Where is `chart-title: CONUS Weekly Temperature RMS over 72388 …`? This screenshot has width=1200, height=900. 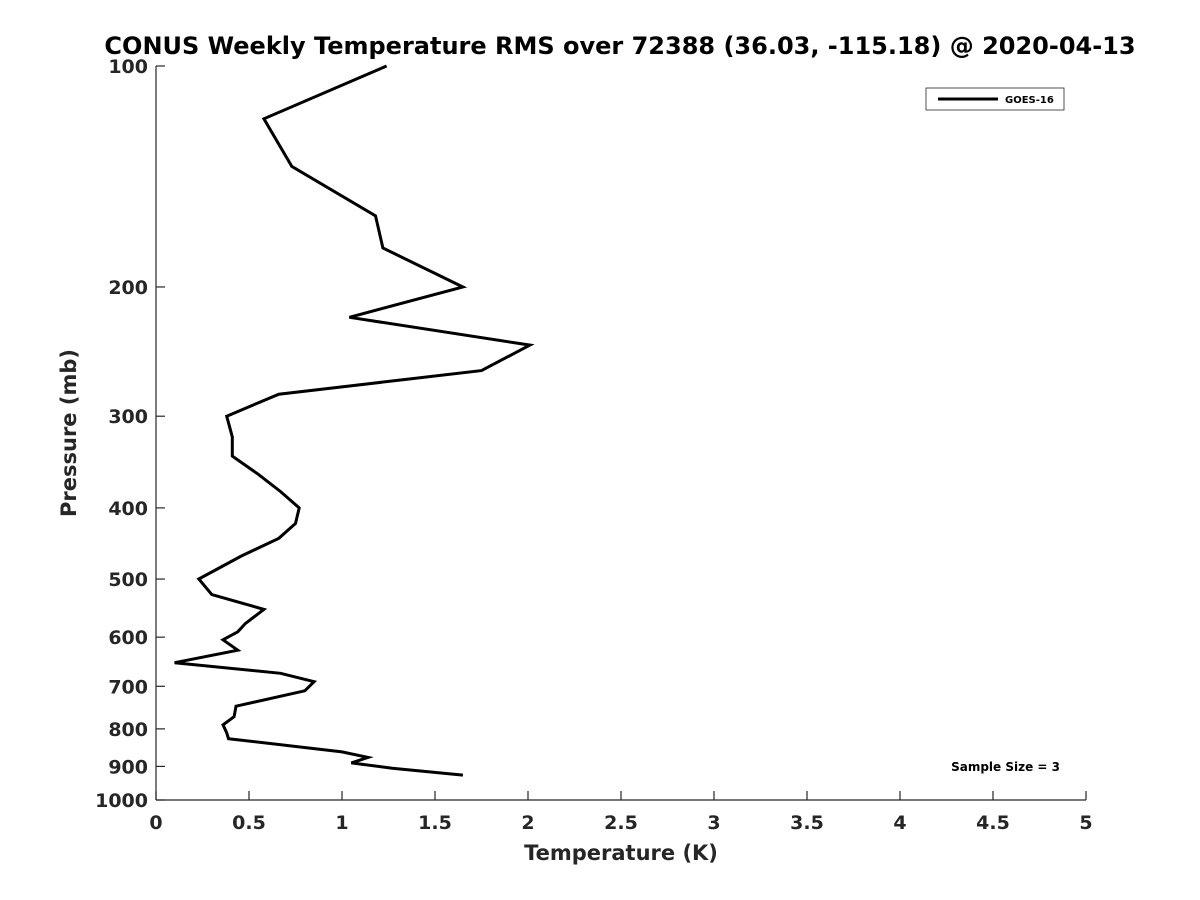 chart-title: CONUS Weekly Temperature RMS over 72388 … is located at coordinates (619, 46).